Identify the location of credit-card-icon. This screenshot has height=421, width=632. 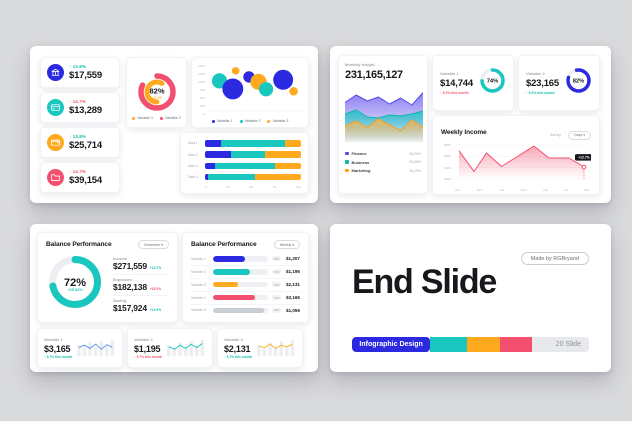
(55, 107).